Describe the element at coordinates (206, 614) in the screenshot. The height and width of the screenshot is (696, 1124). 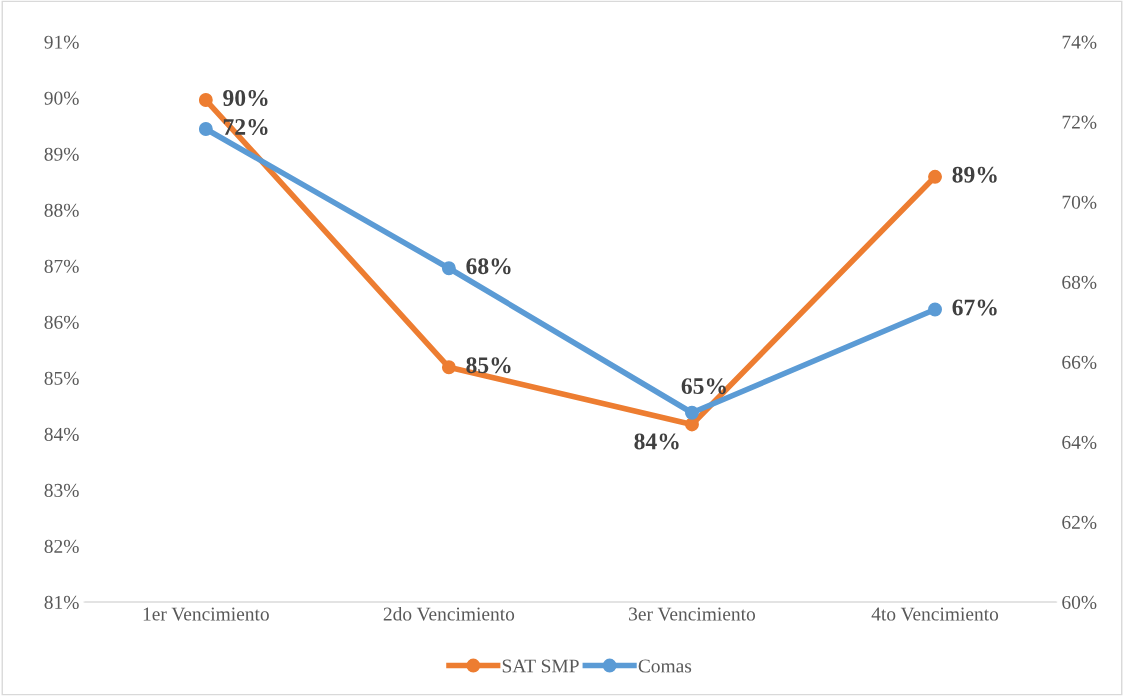
I see `x-tick-label: 1er Vencimiento` at that location.